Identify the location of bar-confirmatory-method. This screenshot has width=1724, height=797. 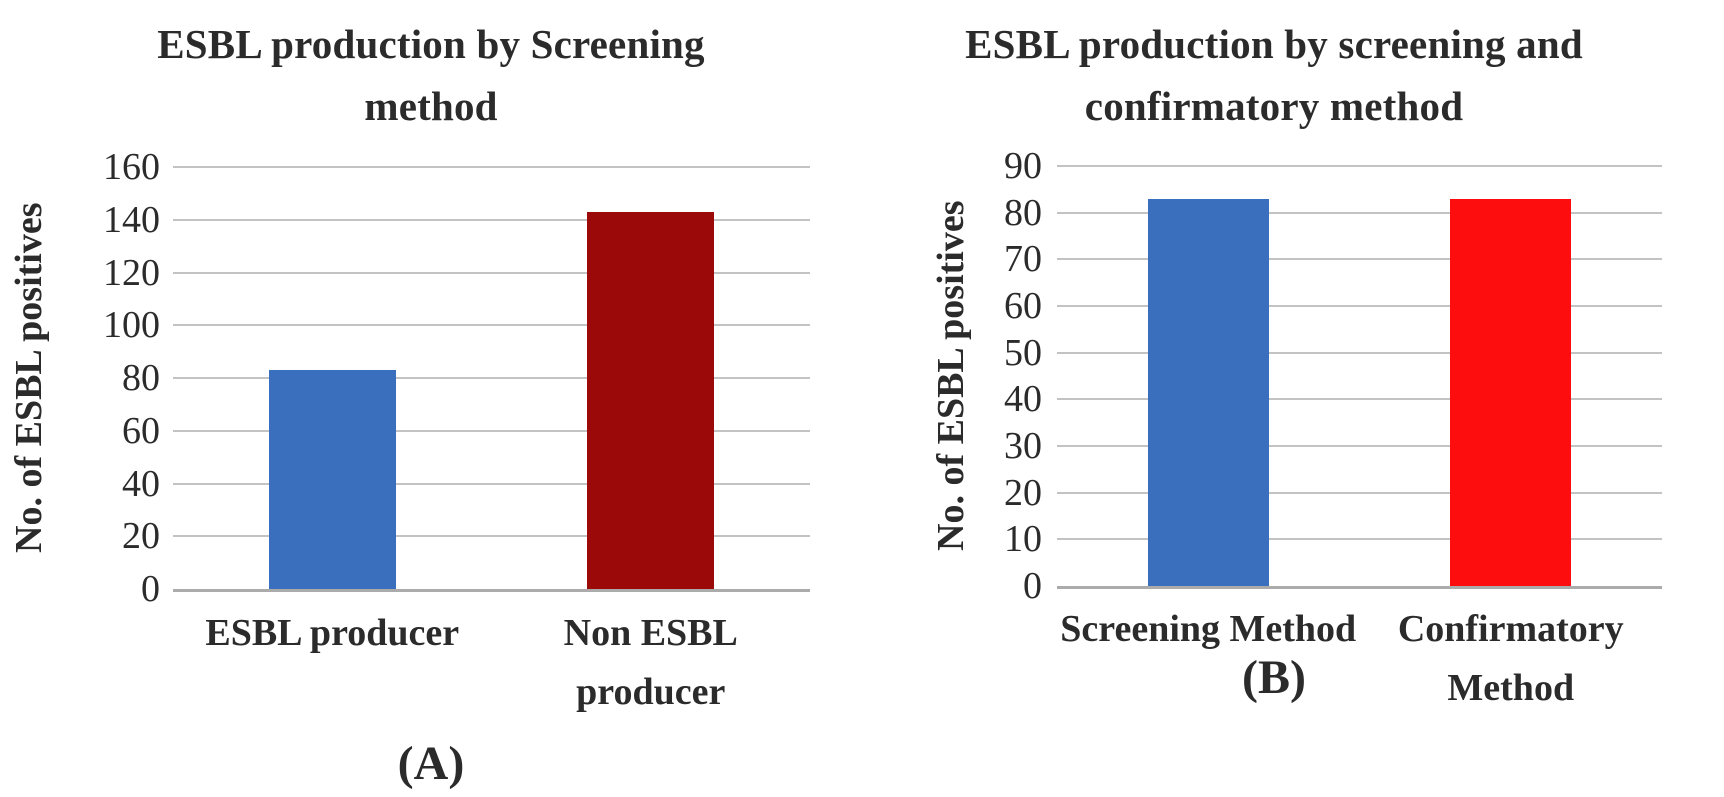
(1511, 392).